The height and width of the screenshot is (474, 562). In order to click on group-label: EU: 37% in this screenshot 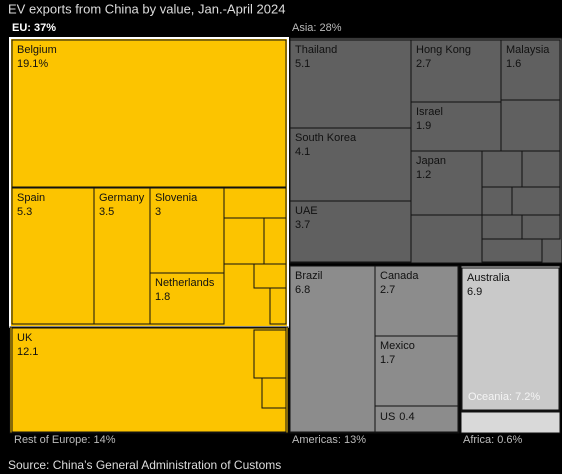, I will do `click(34, 28)`.